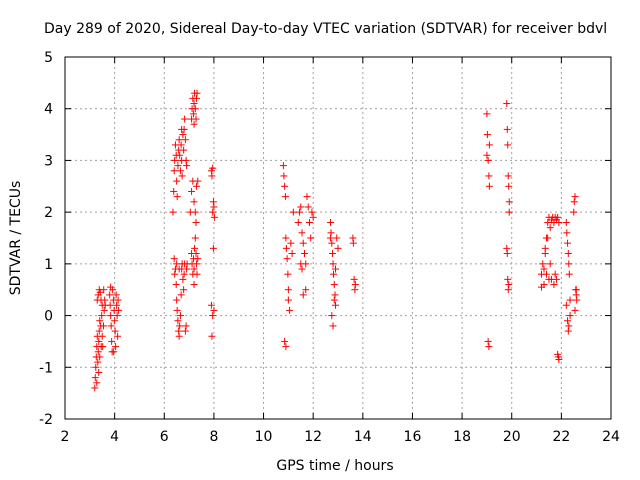  Describe the element at coordinates (46, 420) in the screenshot. I see `y-tick-label: -2` at that location.